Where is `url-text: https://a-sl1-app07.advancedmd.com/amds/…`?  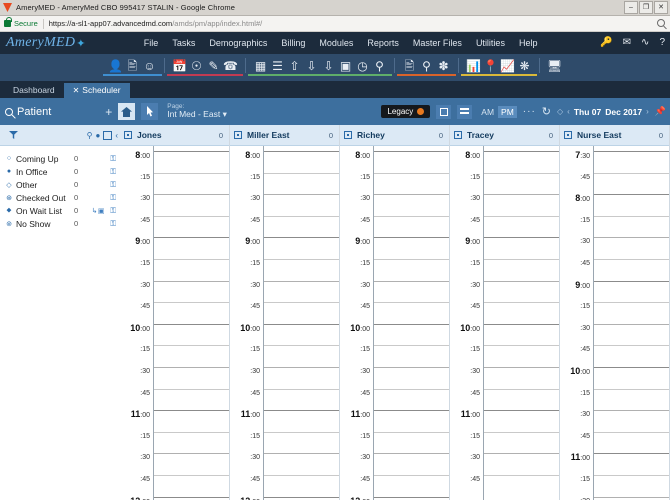 url-text: https://a-sl1-app07.advancedmd.com/amds/… is located at coordinates (155, 23).